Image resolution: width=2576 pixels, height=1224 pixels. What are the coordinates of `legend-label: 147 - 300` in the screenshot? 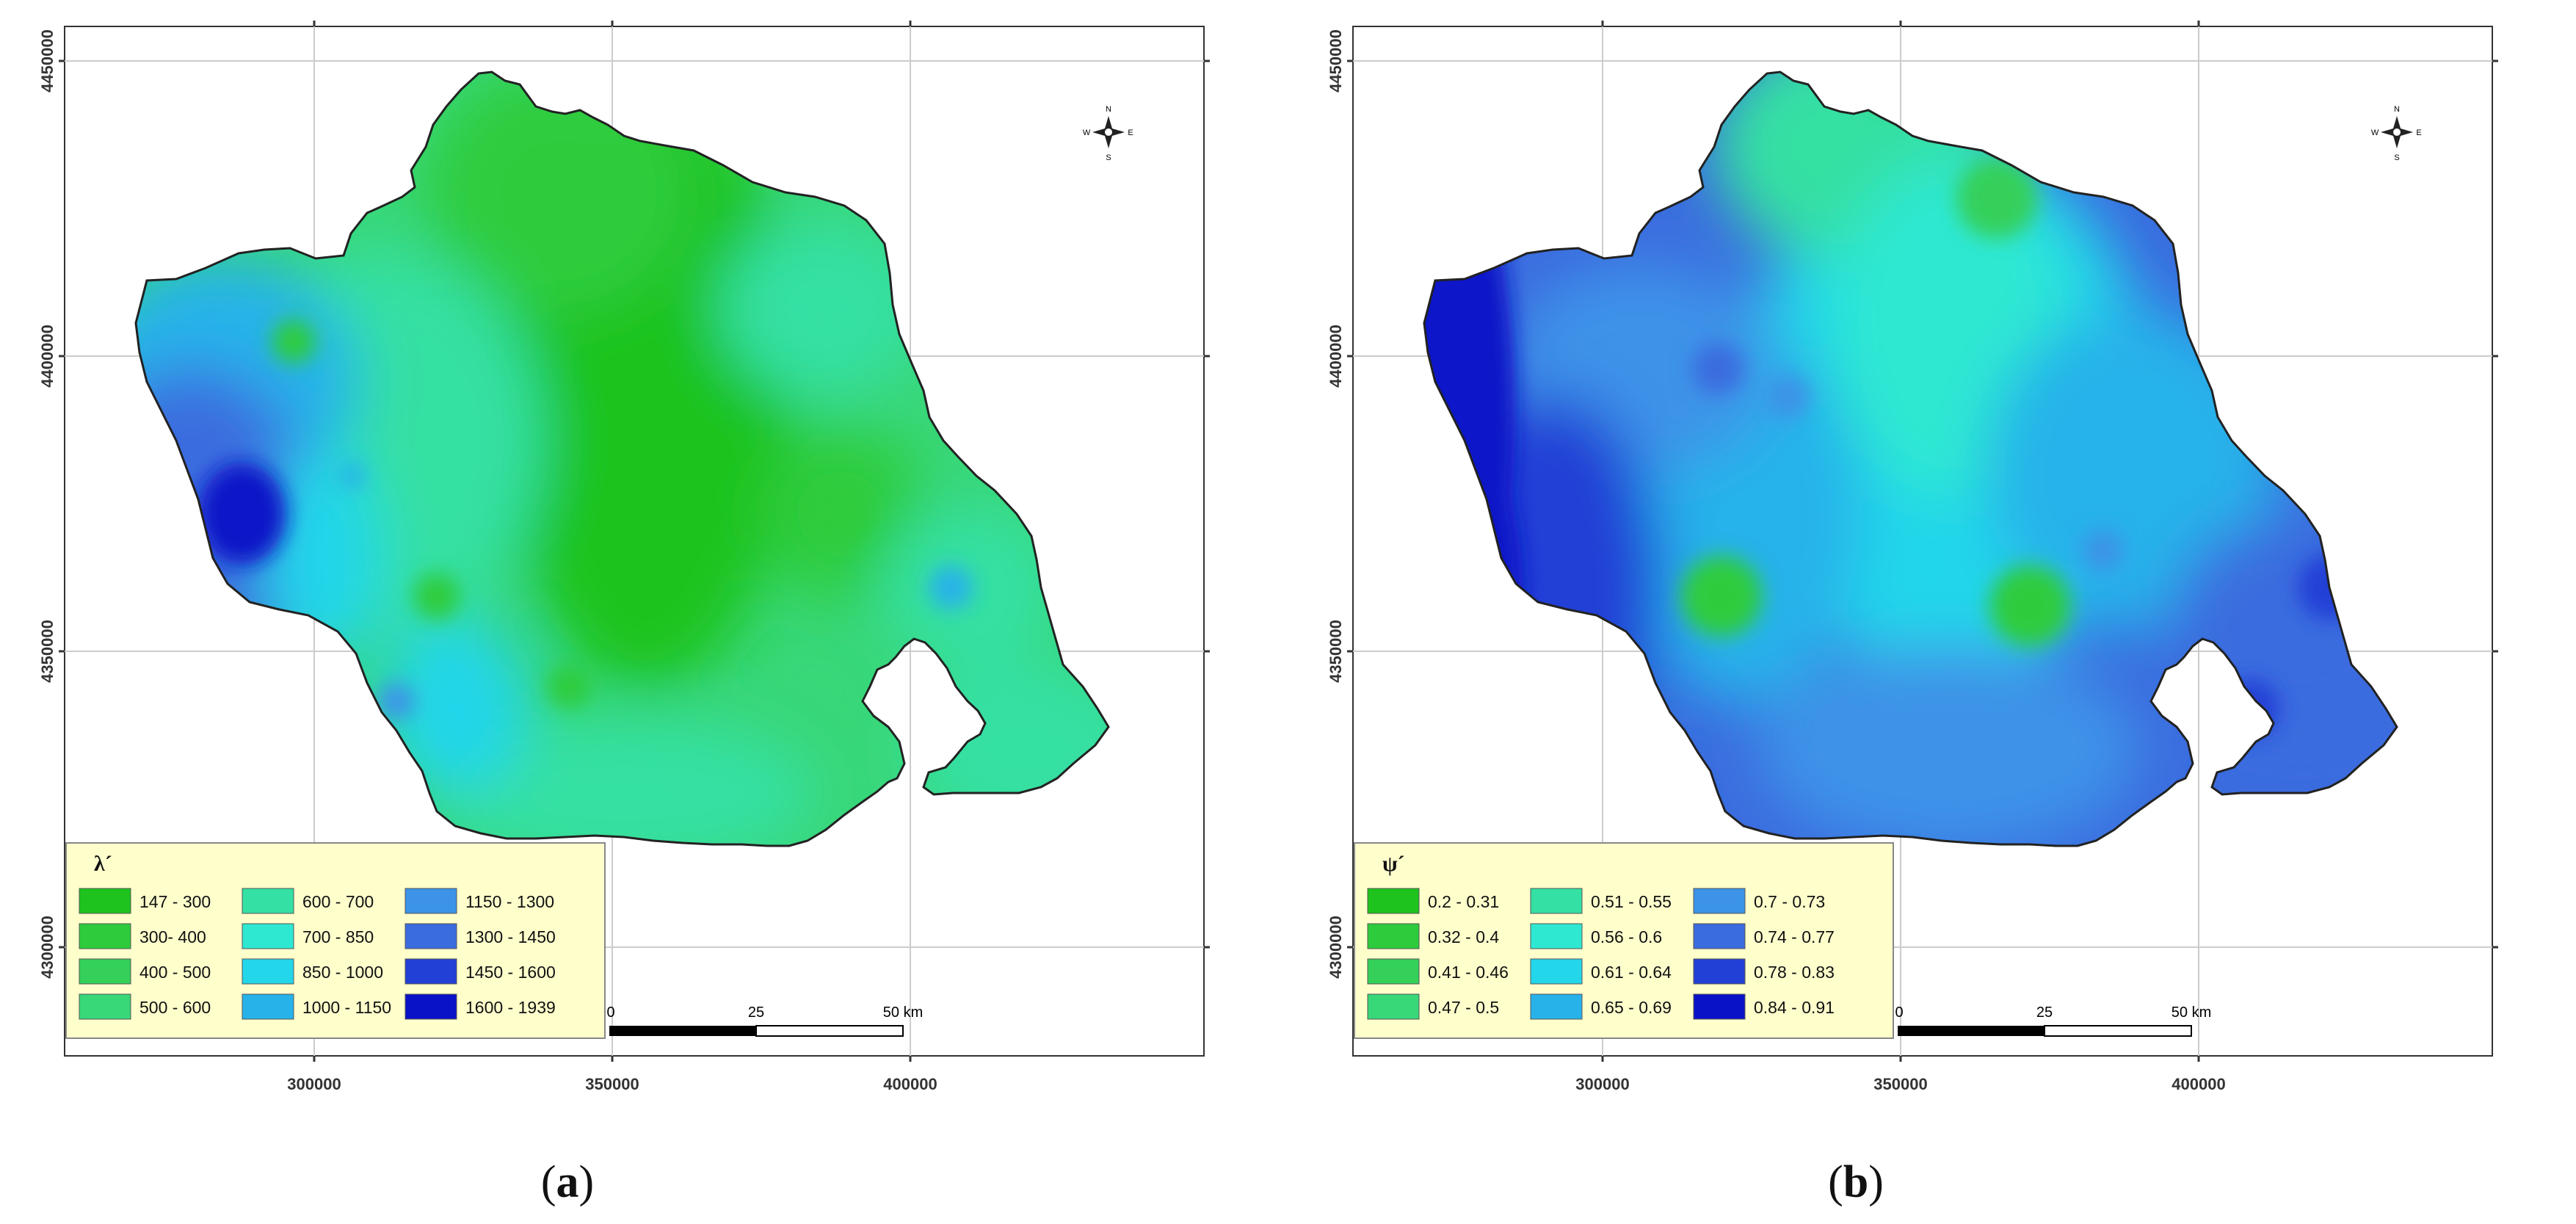 It's located at (175, 901).